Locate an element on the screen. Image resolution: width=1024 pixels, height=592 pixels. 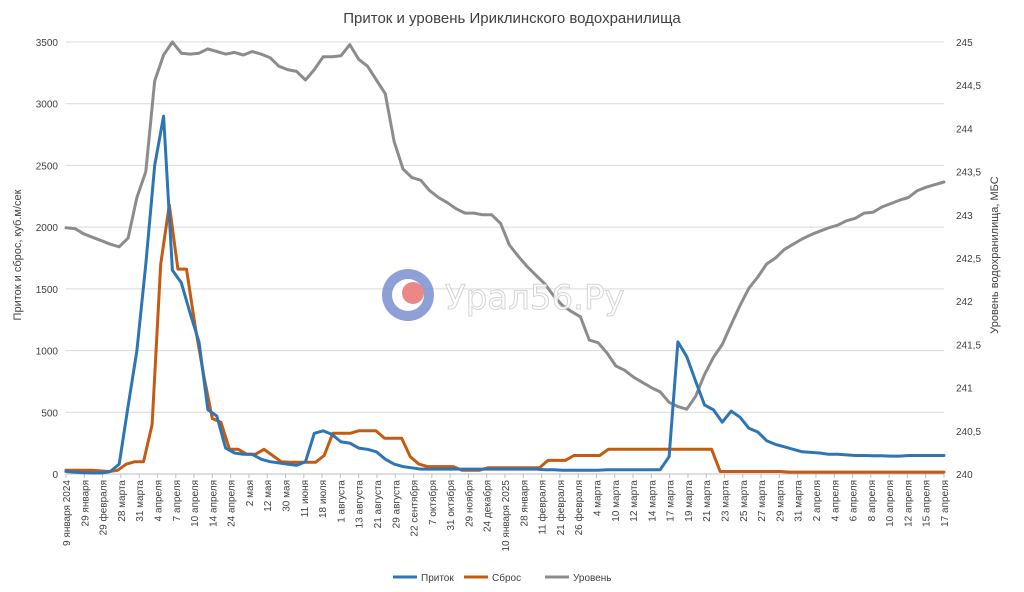
x-tick-label: 22 сентября is located at coordinates (415, 508).